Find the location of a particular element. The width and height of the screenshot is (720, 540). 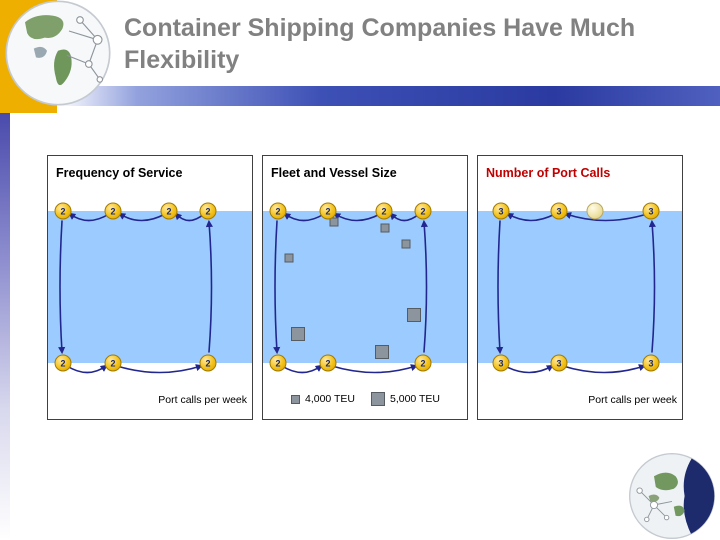

vessel-size-legend: 4,000 TEU 5,000 TEU is located at coordinates (365, 399).